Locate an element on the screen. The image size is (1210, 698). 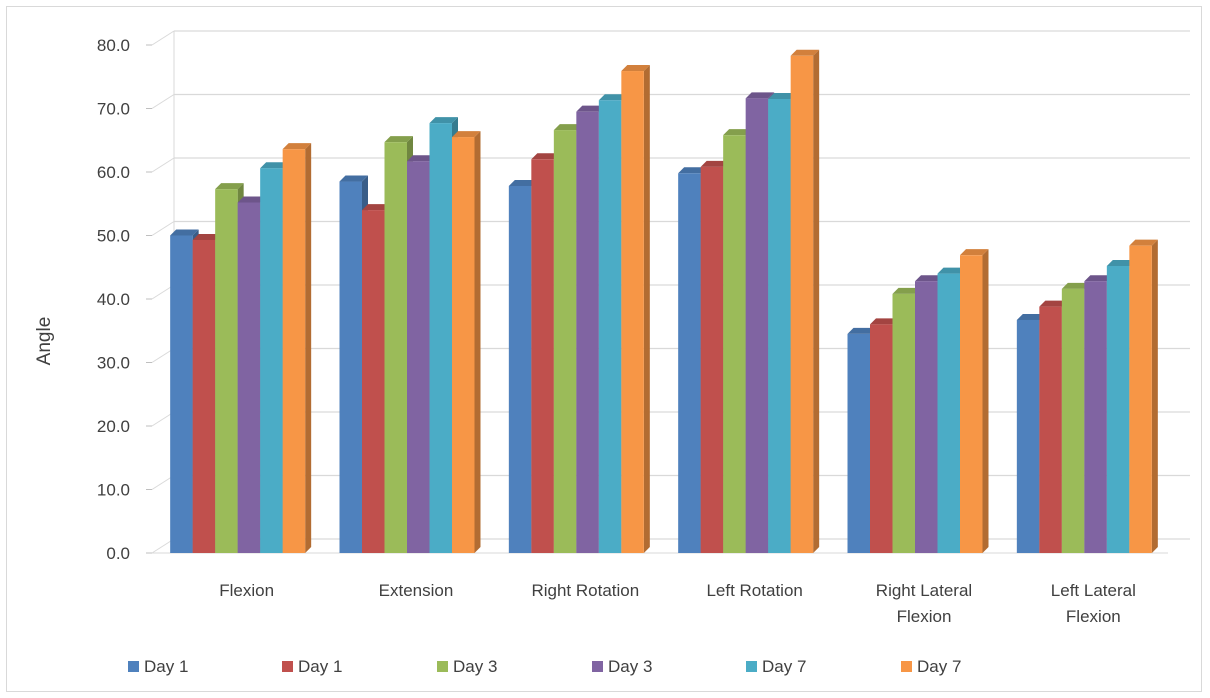
x-tick-label: Extension is located at coordinates (416, 590).